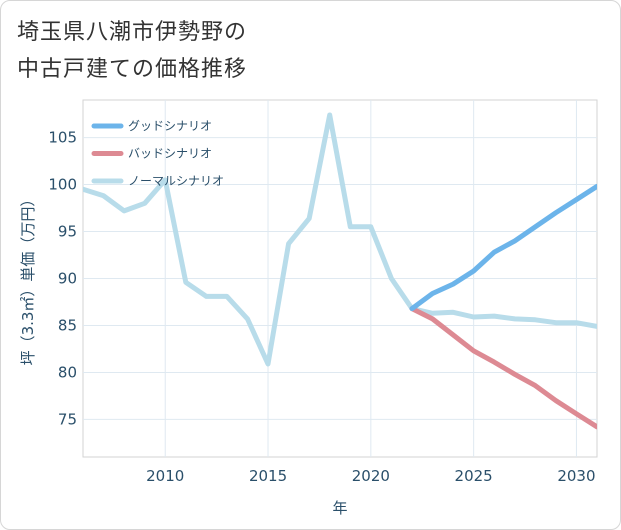  What do you see at coordinates (67, 232) in the screenshot?
I see `y-tick-label: 95` at bounding box center [67, 232].